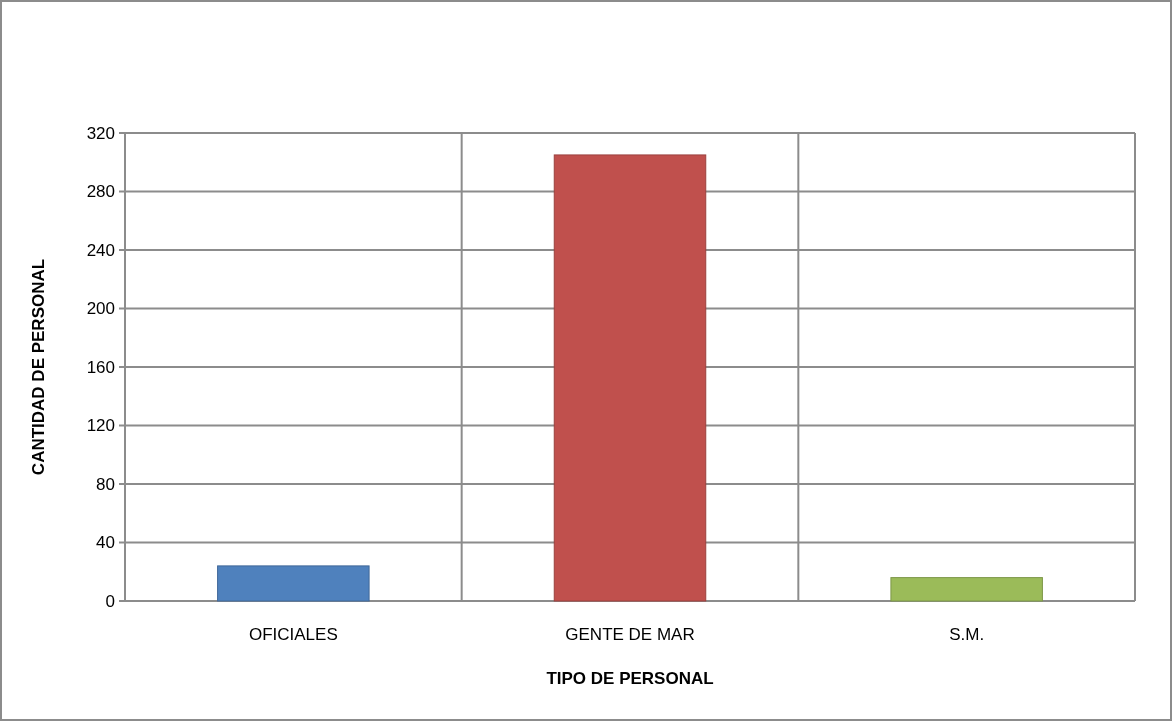 This screenshot has width=1172, height=721. What do you see at coordinates (105, 484) in the screenshot?
I see `y-tick-label: 80` at bounding box center [105, 484].